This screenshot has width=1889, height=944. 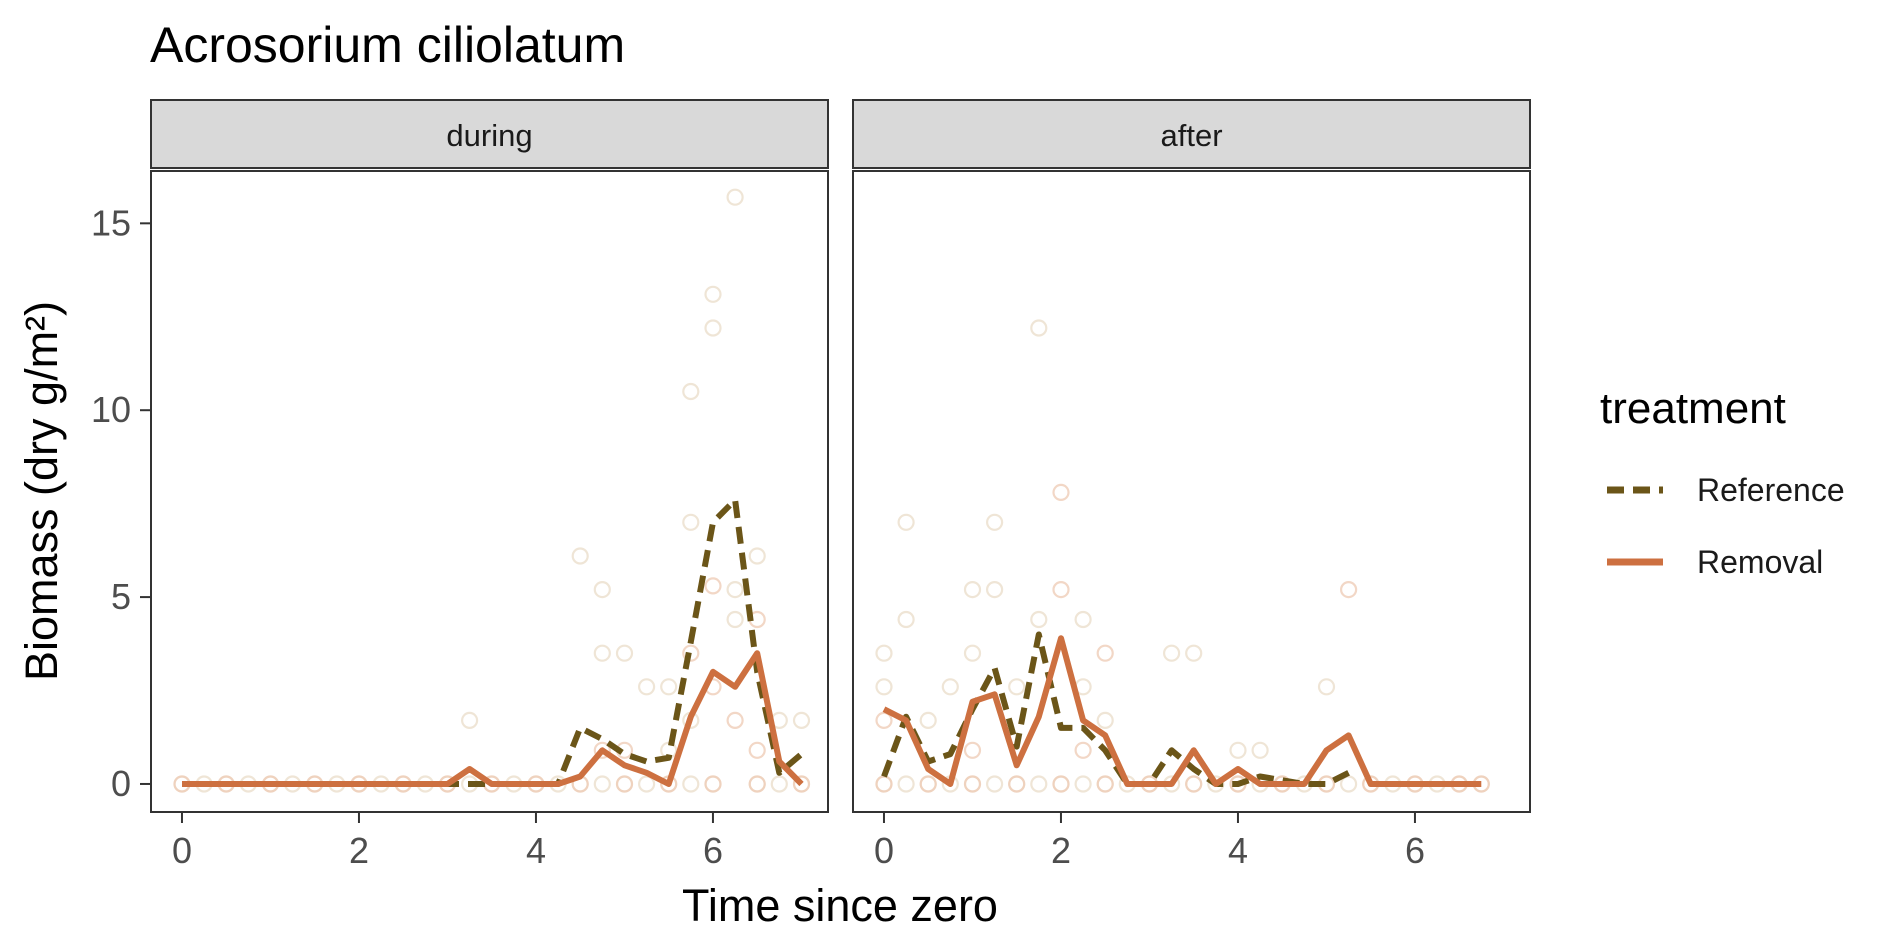 I want to click on legend-title: treatment, so click(x=1693, y=408).